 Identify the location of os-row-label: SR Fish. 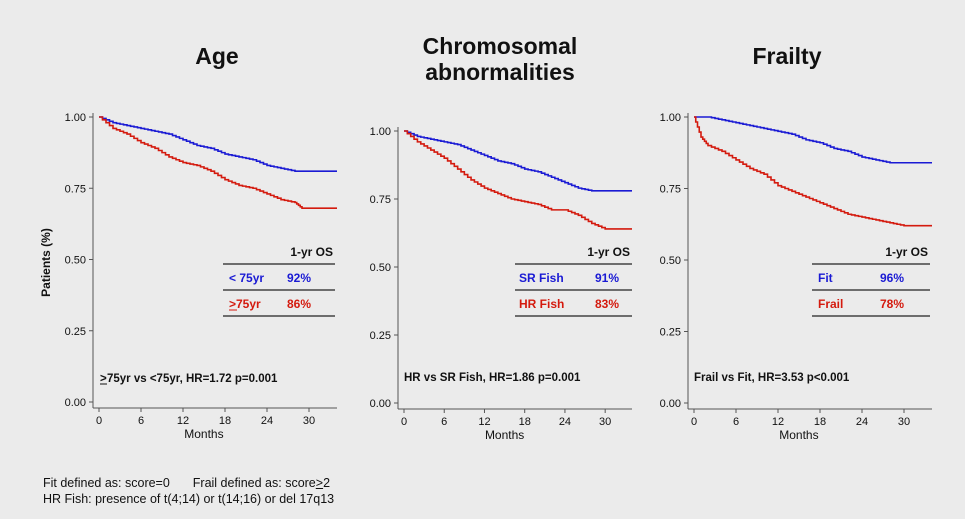
(541, 278).